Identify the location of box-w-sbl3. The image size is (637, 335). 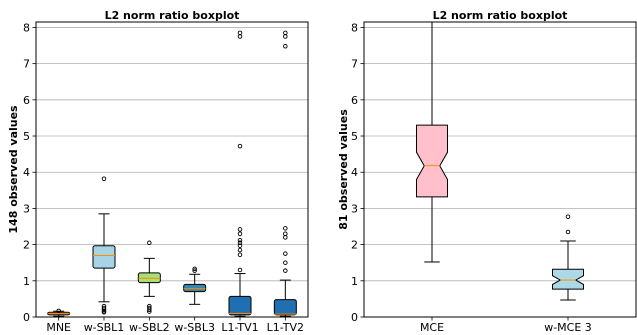
(195, 285).